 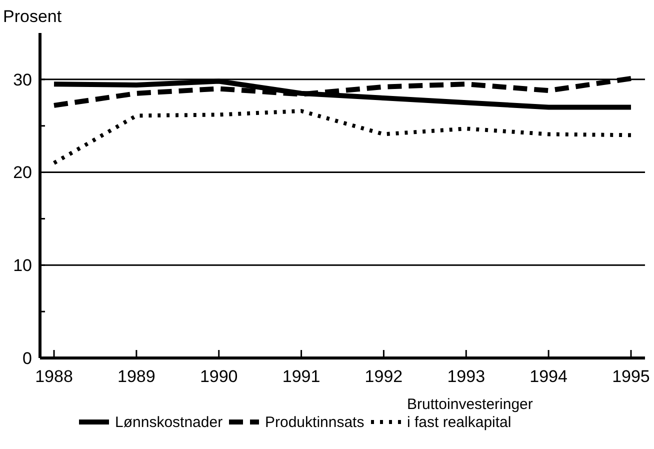 What do you see at coordinates (342, 137) in the screenshot?
I see `line-series` at bounding box center [342, 137].